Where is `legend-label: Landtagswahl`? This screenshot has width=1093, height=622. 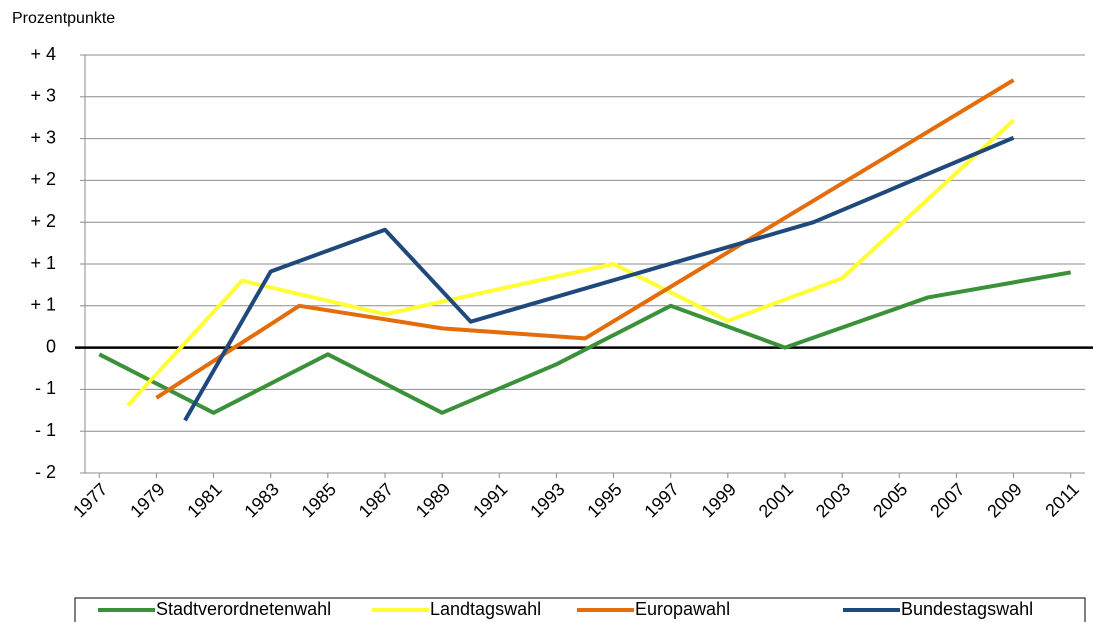 legend-label: Landtagswahl is located at coordinates (485, 609).